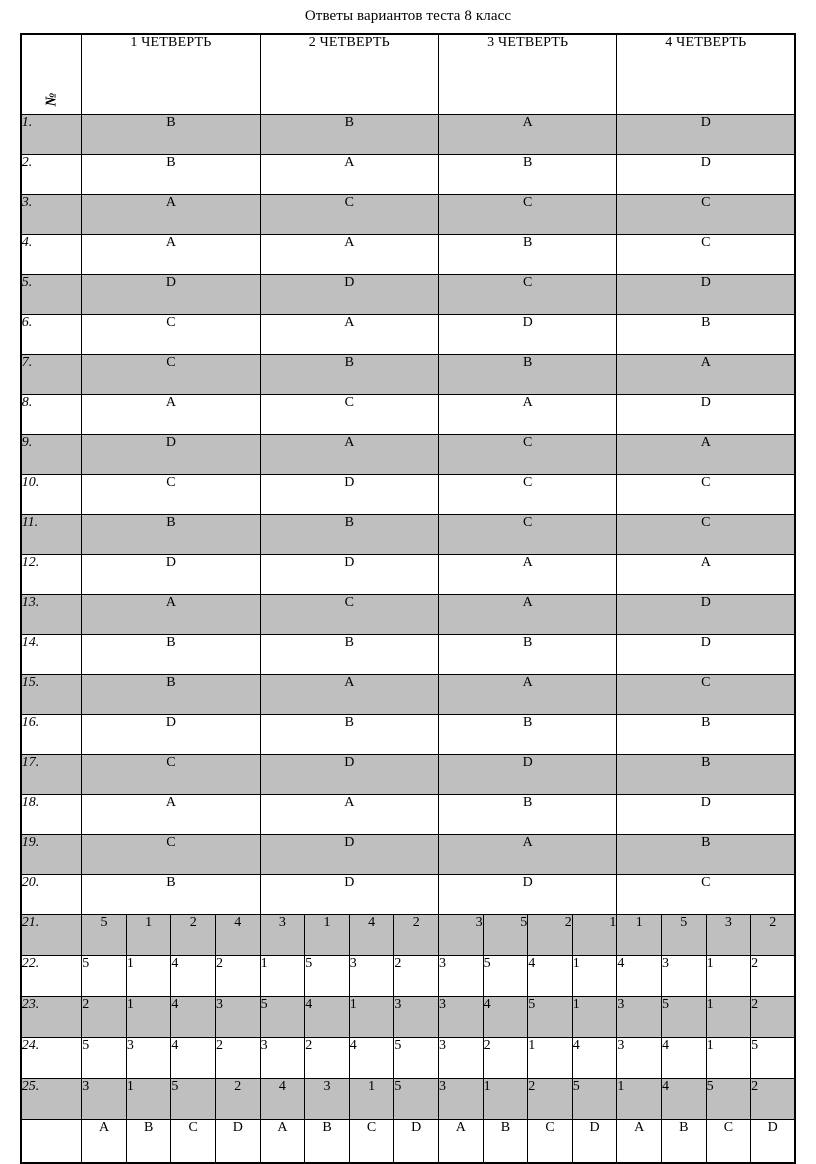 Image resolution: width=816 pixels, height=1164 pixels. I want to click on number-symbol-label: №, so click(51, 99).